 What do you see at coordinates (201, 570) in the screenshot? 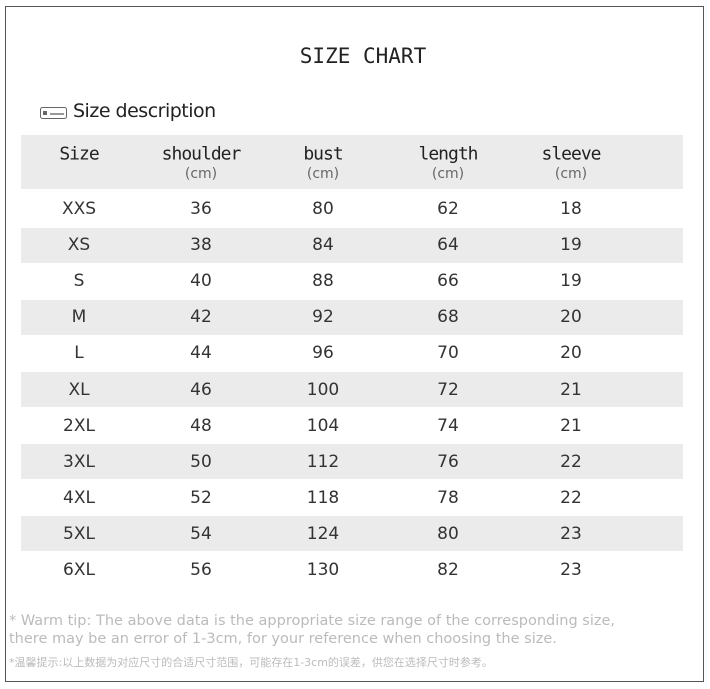
I see `cell: 56` at bounding box center [201, 570].